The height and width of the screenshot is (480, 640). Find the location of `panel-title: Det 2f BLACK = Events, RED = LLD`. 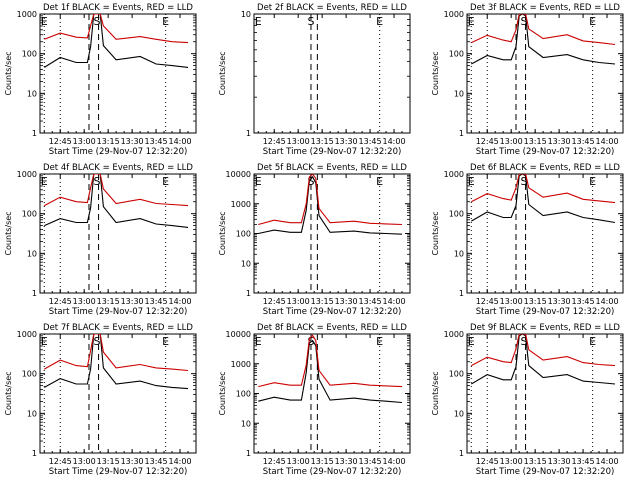

panel-title: Det 2f BLACK = Events, RED = LLD is located at coordinates (332, 8).